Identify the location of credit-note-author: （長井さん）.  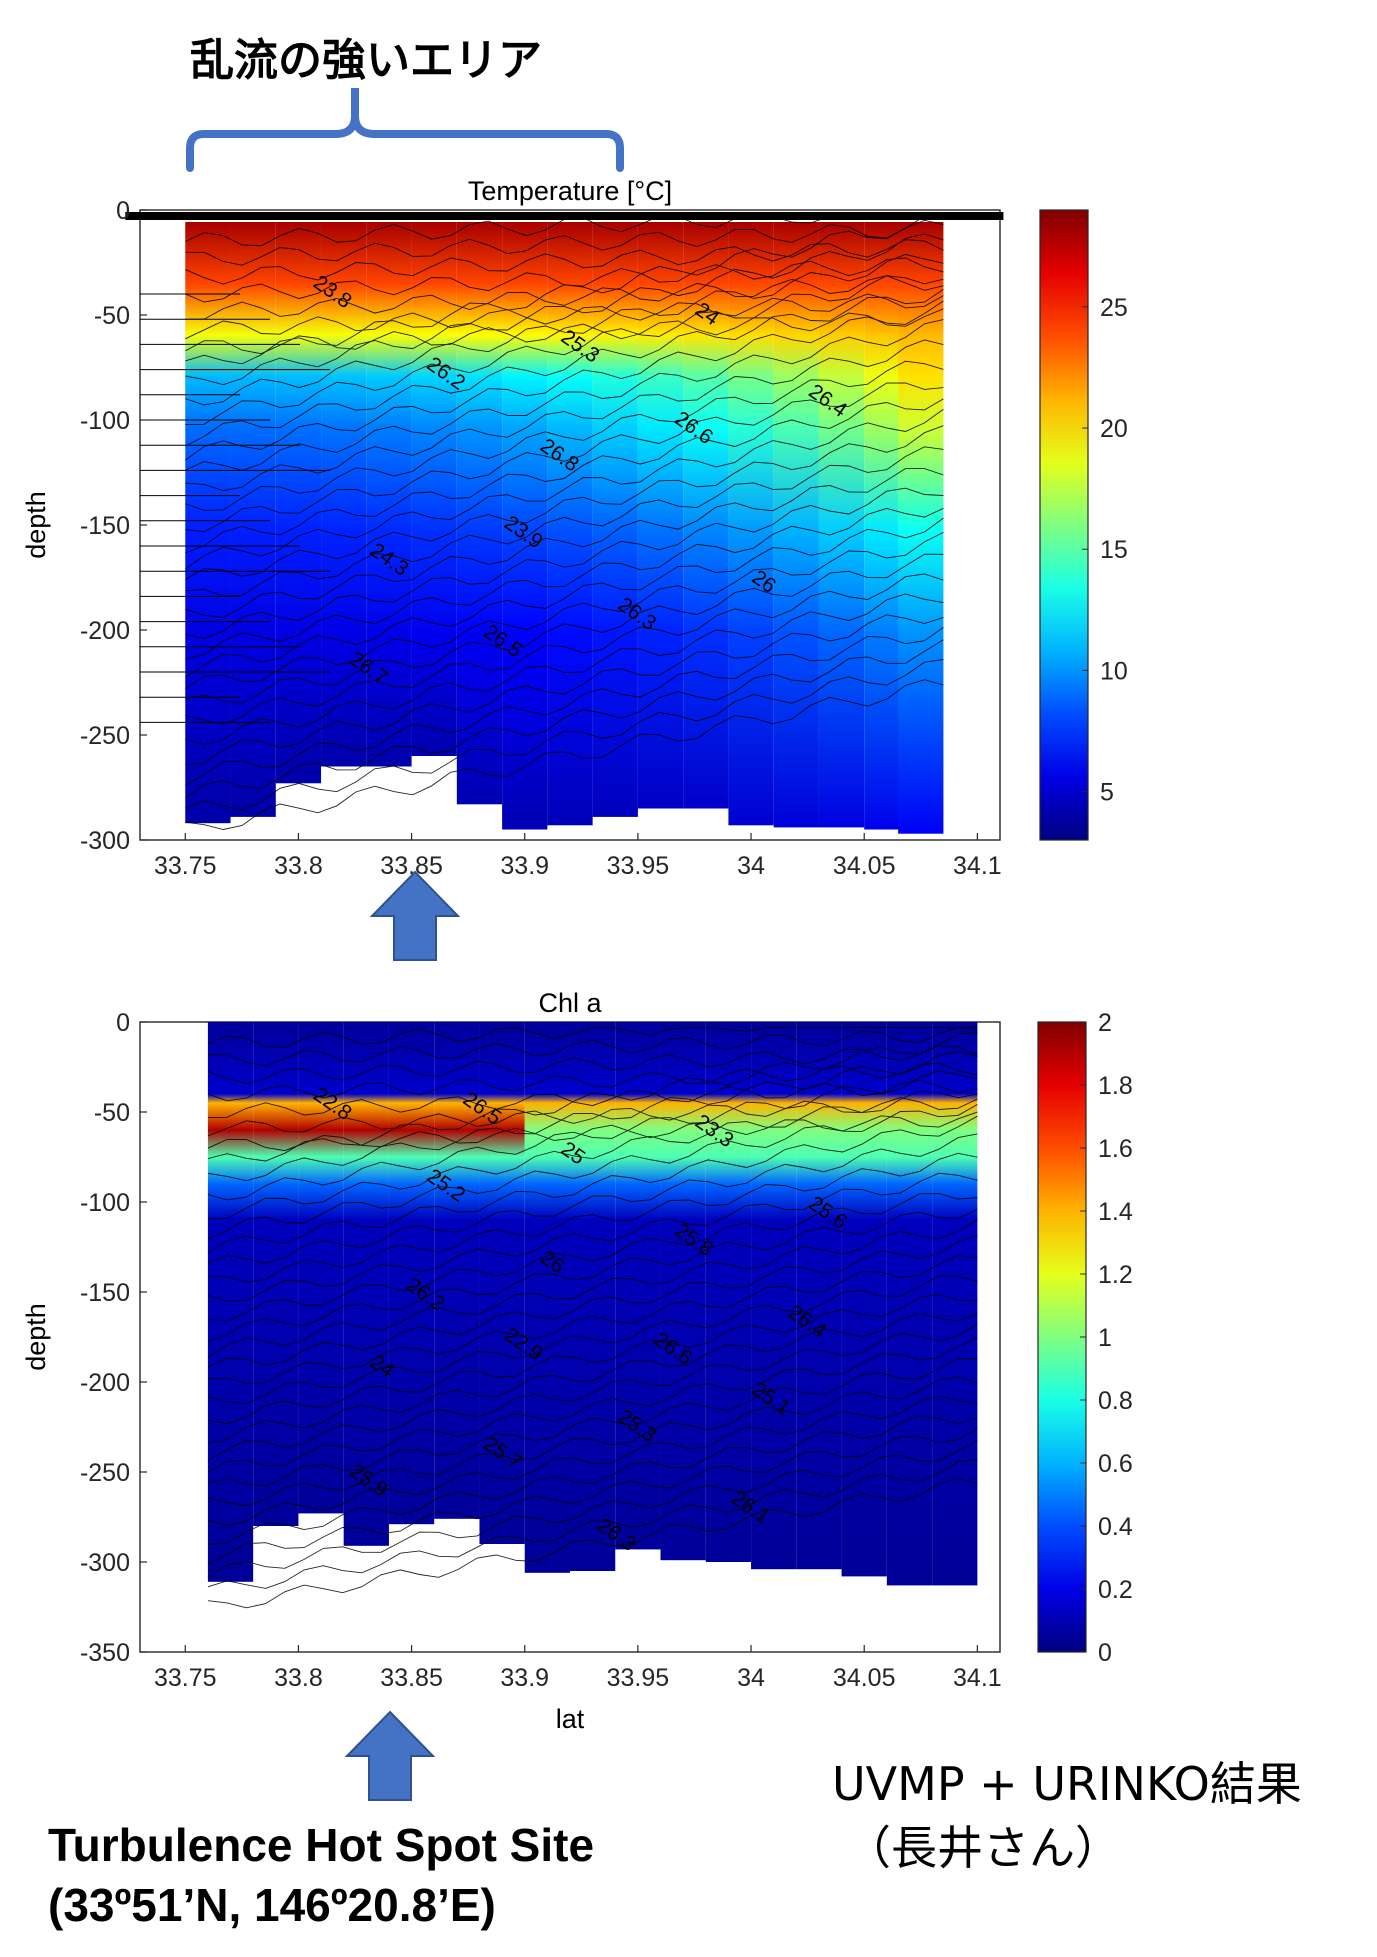
(983, 1848).